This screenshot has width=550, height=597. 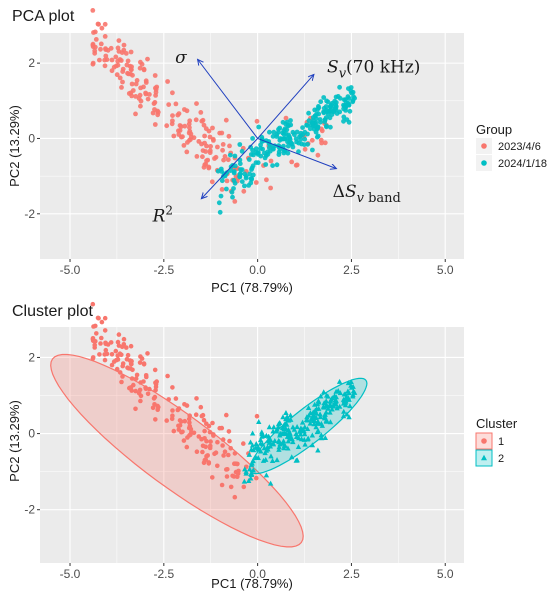 What do you see at coordinates (229, 168) in the screenshot?
I see `biplot-arrow` at bounding box center [229, 168].